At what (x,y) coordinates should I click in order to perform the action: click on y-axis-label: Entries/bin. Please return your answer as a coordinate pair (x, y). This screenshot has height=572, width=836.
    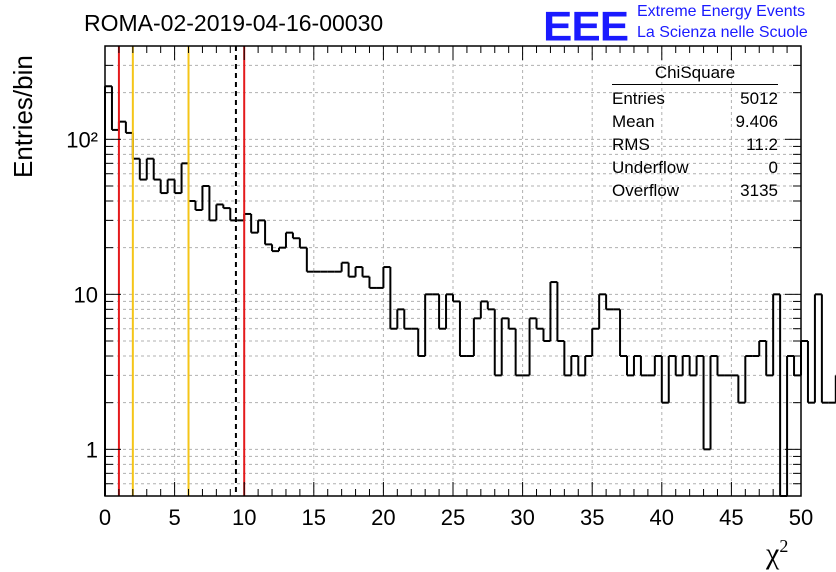
    Looking at the image, I should click on (23, 116).